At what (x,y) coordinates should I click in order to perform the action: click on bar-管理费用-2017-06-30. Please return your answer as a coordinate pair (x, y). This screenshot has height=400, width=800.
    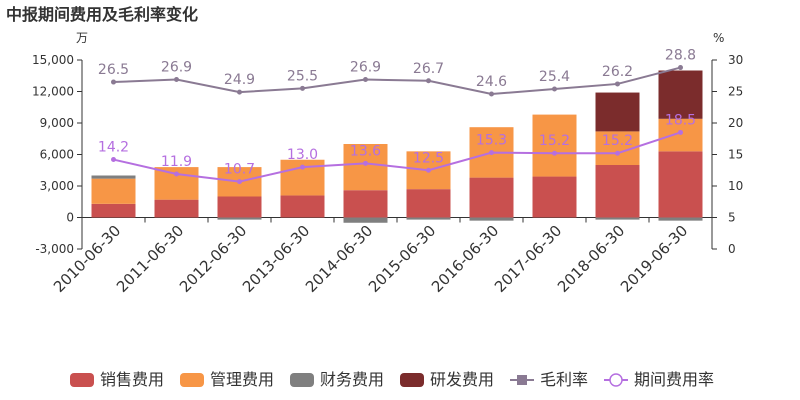
    Looking at the image, I should click on (554, 145).